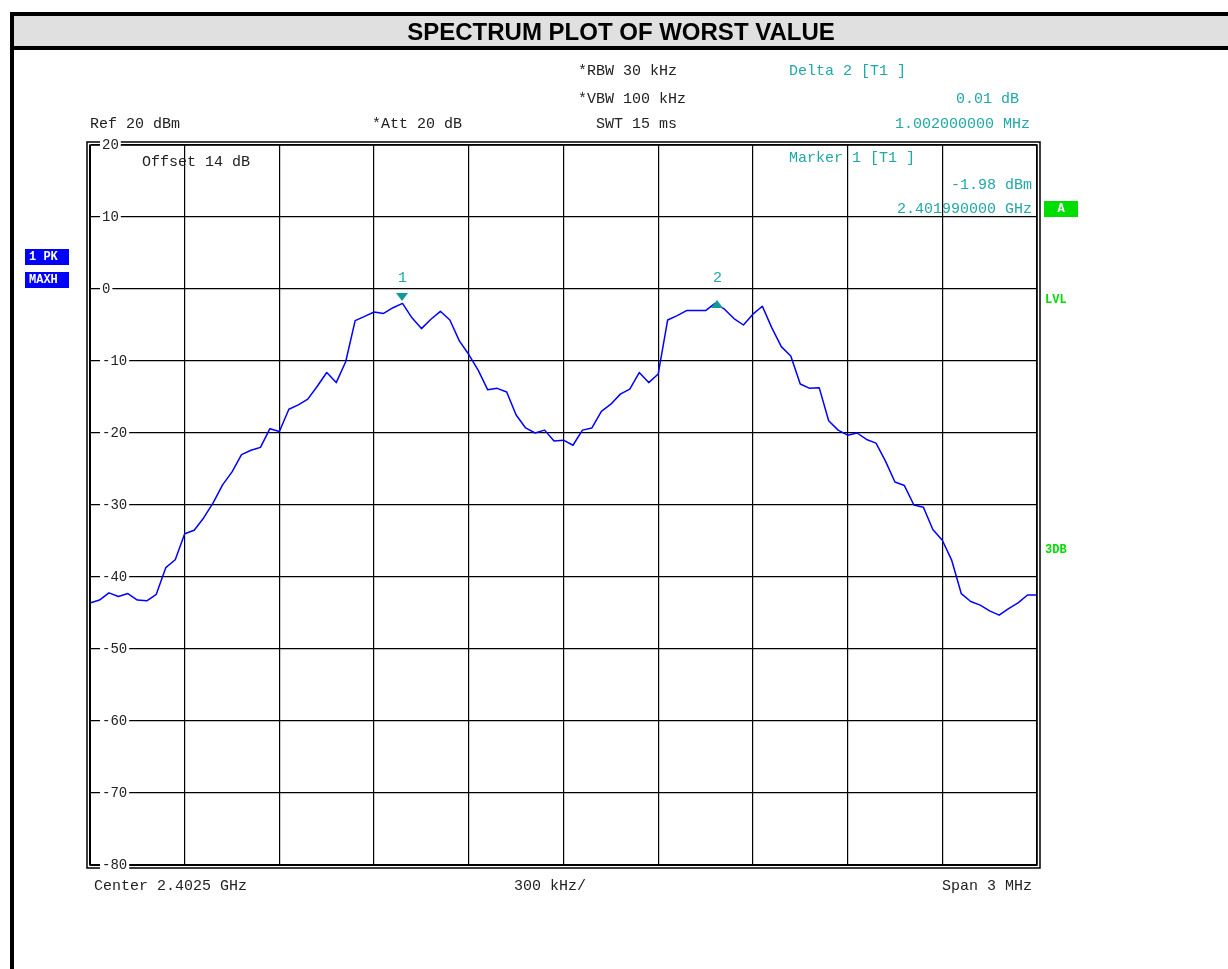  I want to click on text: Ref 20 dBm, so click(135, 125).